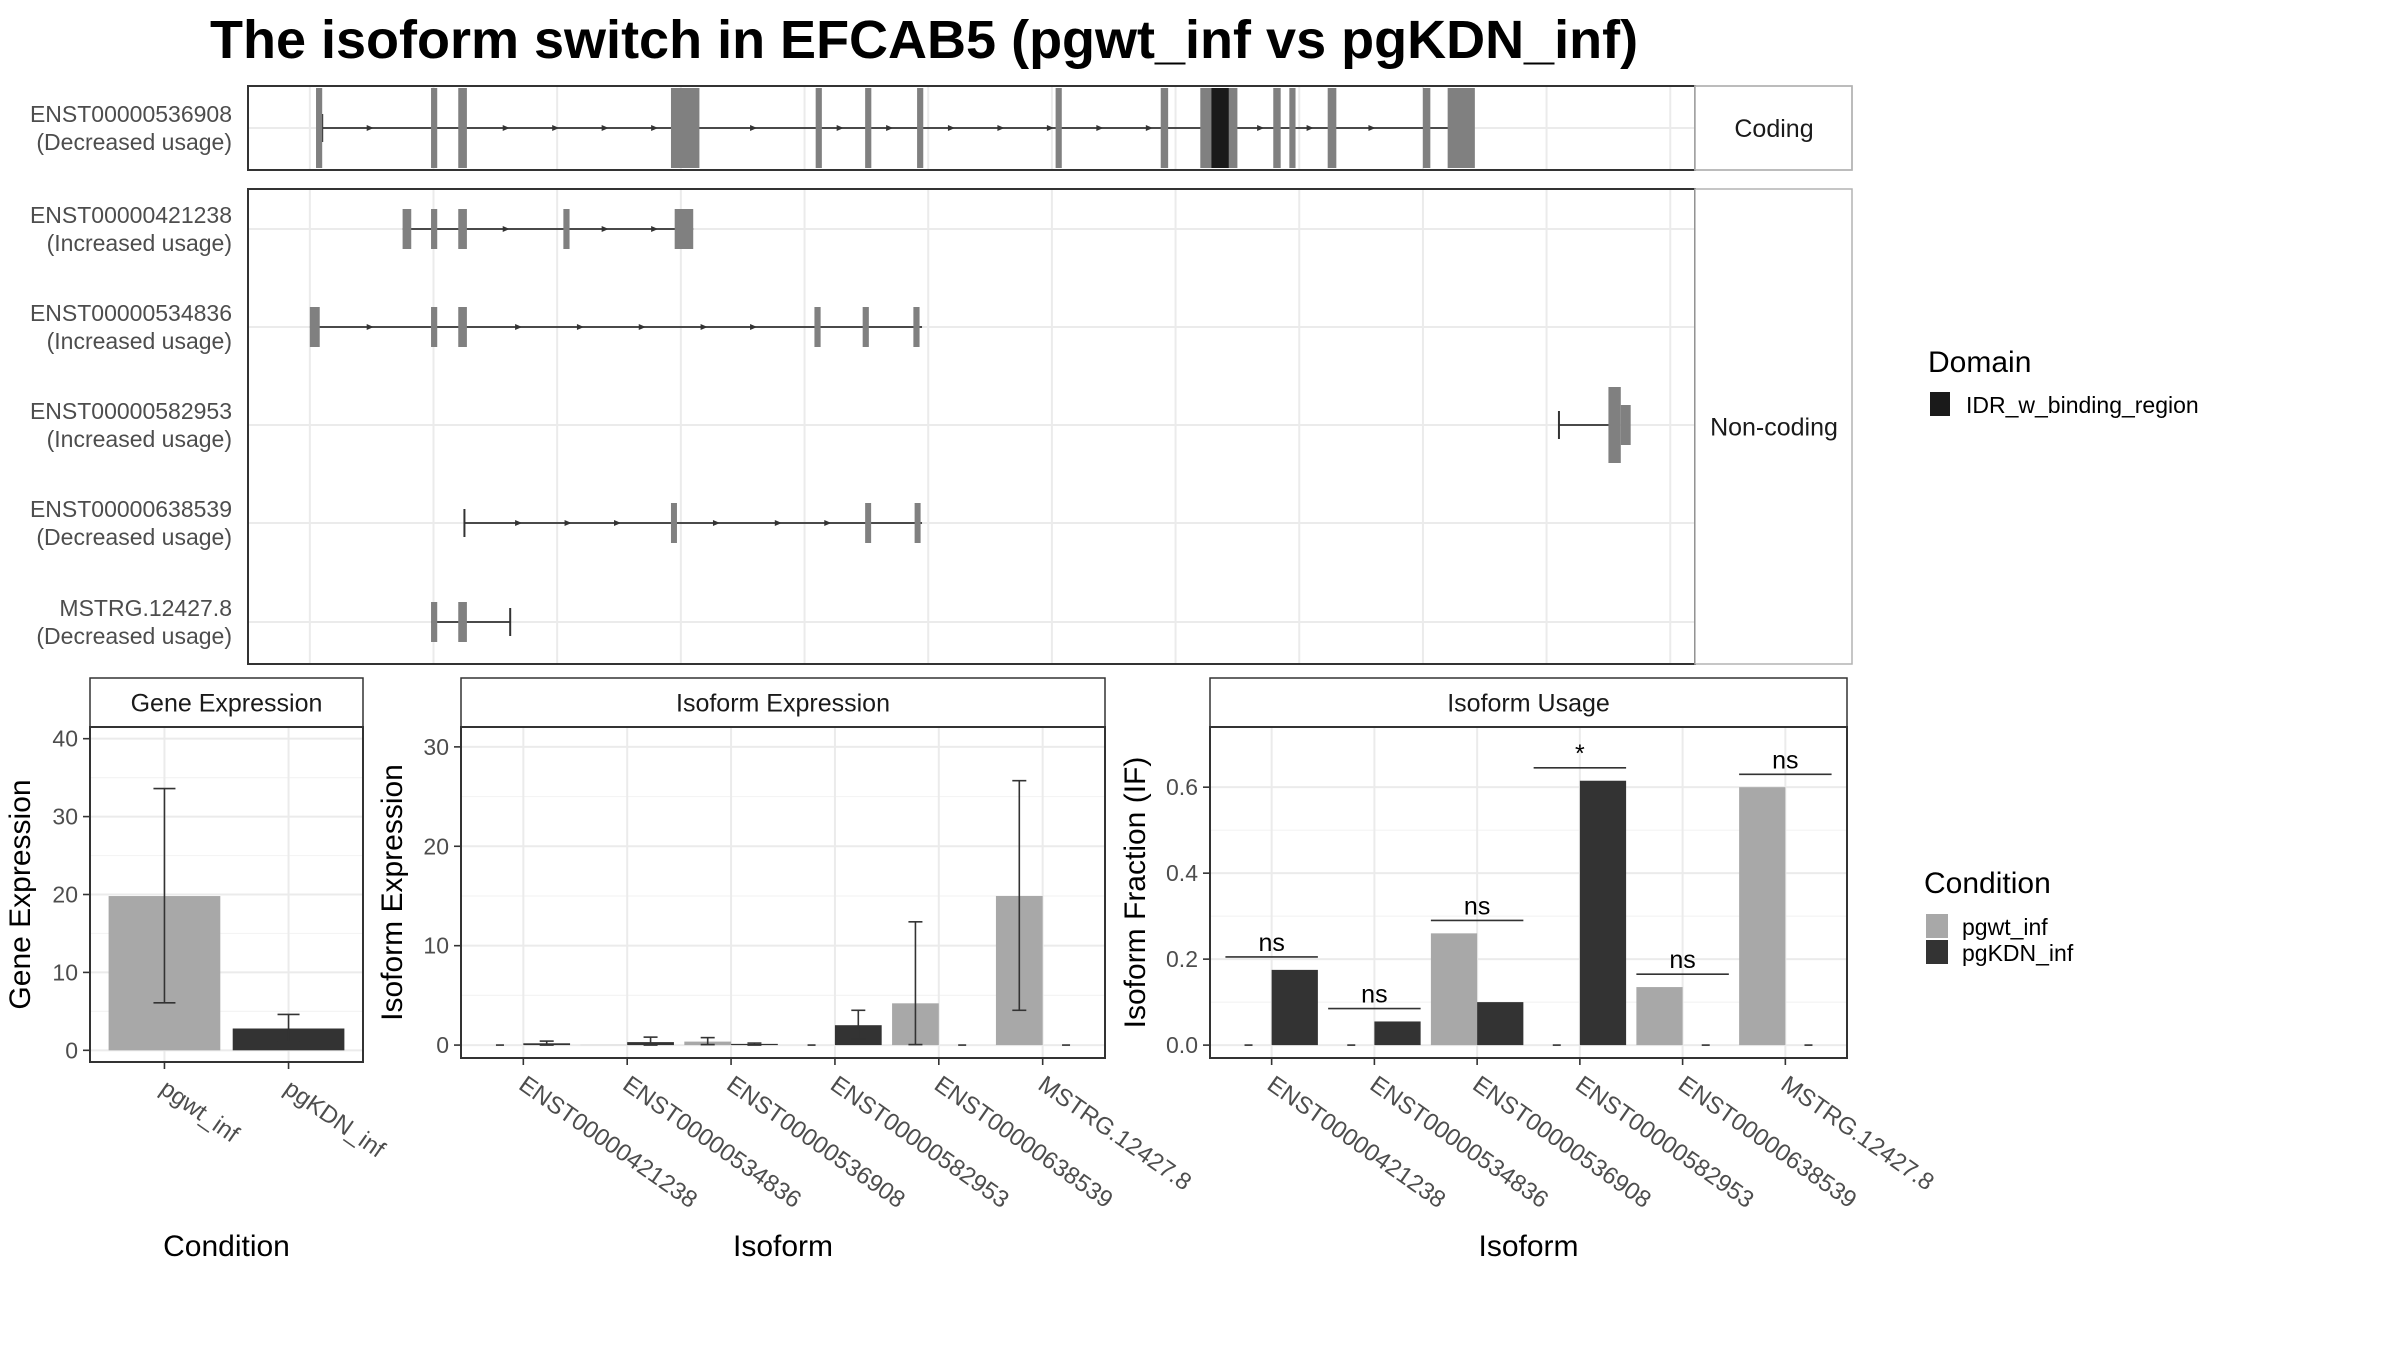 The width and height of the screenshot is (2400, 1350). Describe the element at coordinates (392, 892) in the screenshot. I see `y-axis-title: Isoform Expression` at that location.